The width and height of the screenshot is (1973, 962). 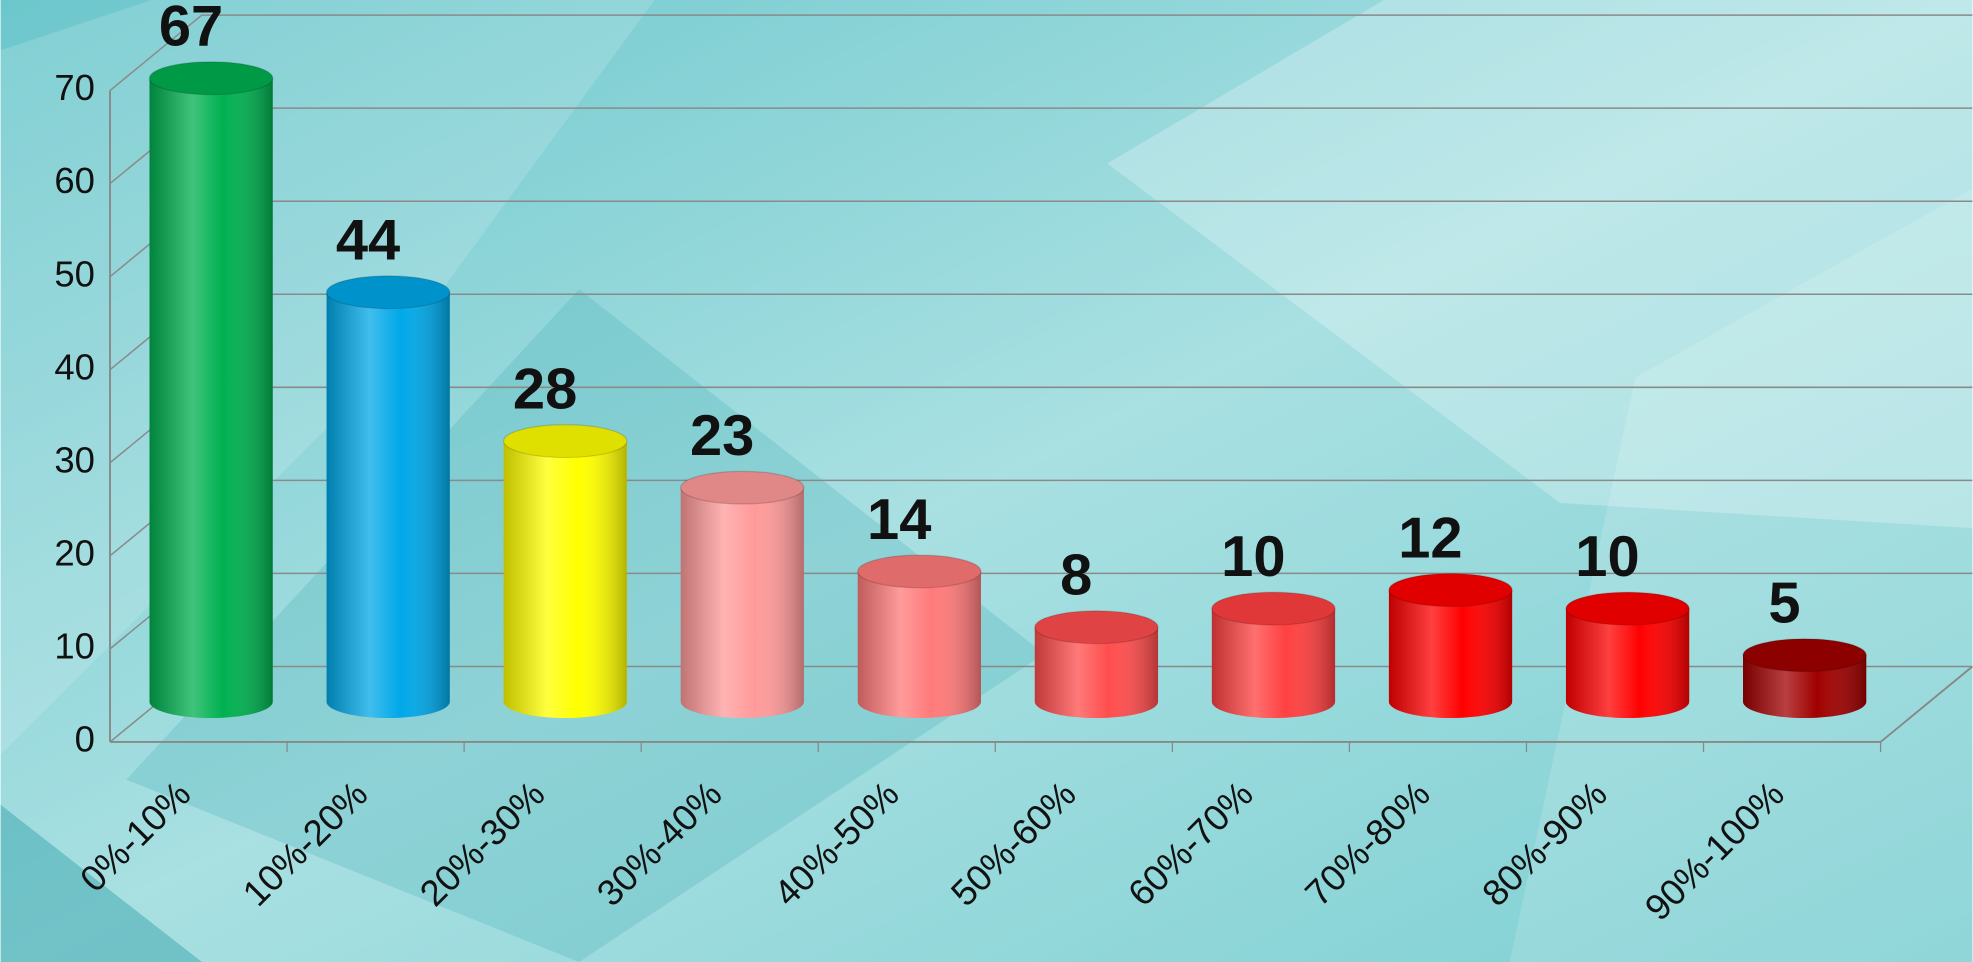 I want to click on y-tick-label: 40, so click(x=74, y=366).